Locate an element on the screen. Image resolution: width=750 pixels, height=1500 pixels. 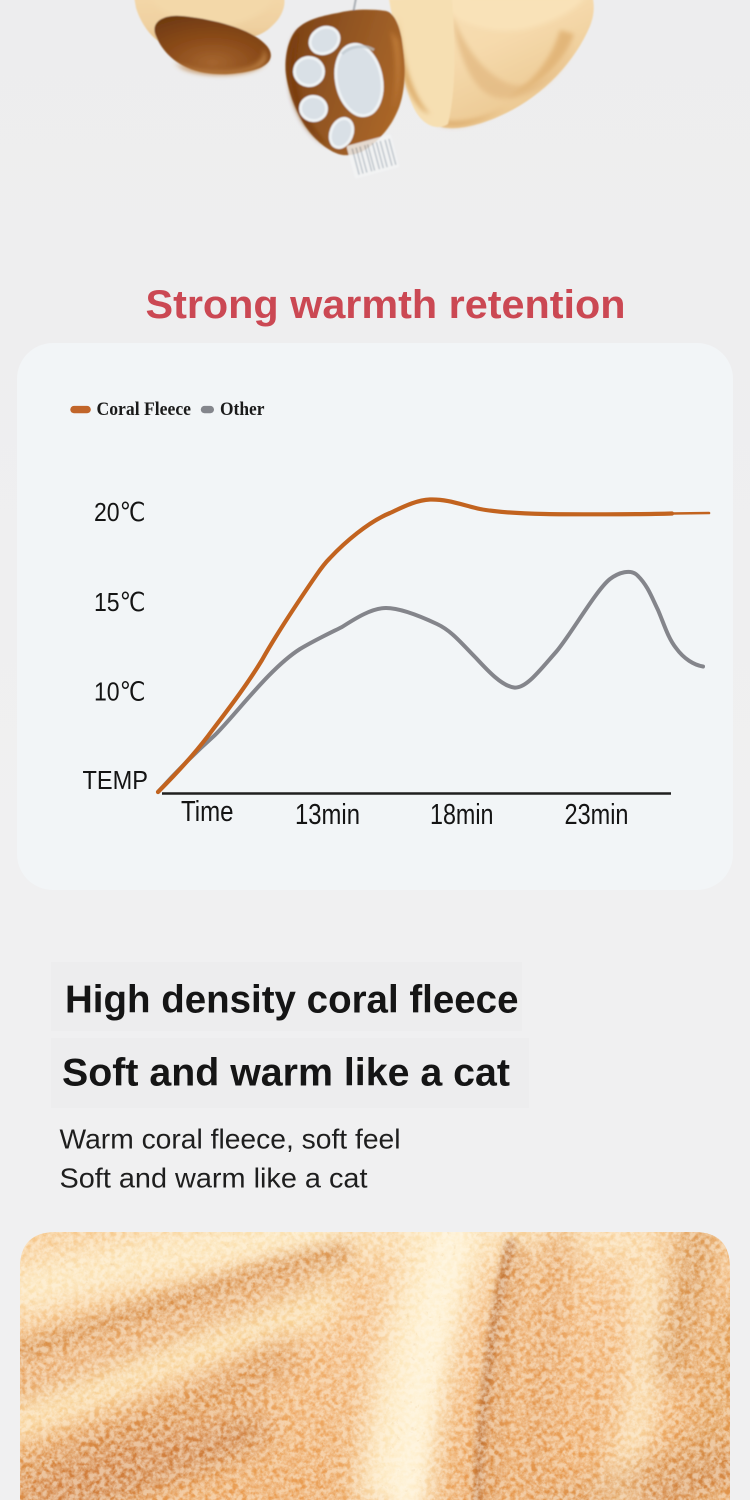
svg-text: 23min is located at coordinates (597, 815).